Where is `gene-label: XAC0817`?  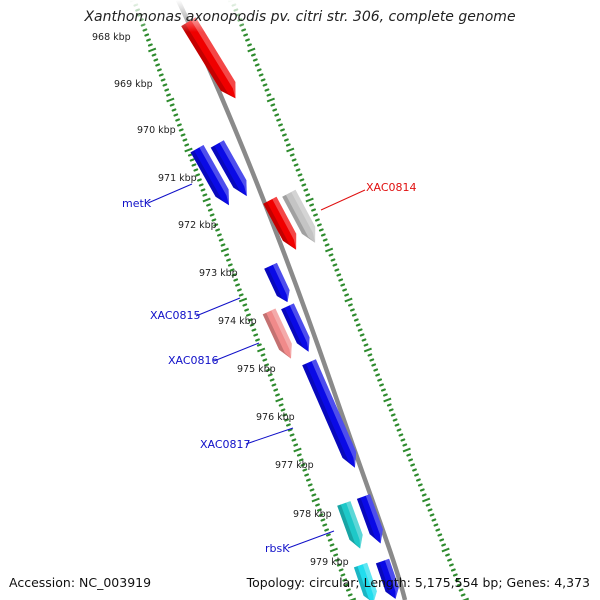 gene-label: XAC0817 is located at coordinates (225, 444).